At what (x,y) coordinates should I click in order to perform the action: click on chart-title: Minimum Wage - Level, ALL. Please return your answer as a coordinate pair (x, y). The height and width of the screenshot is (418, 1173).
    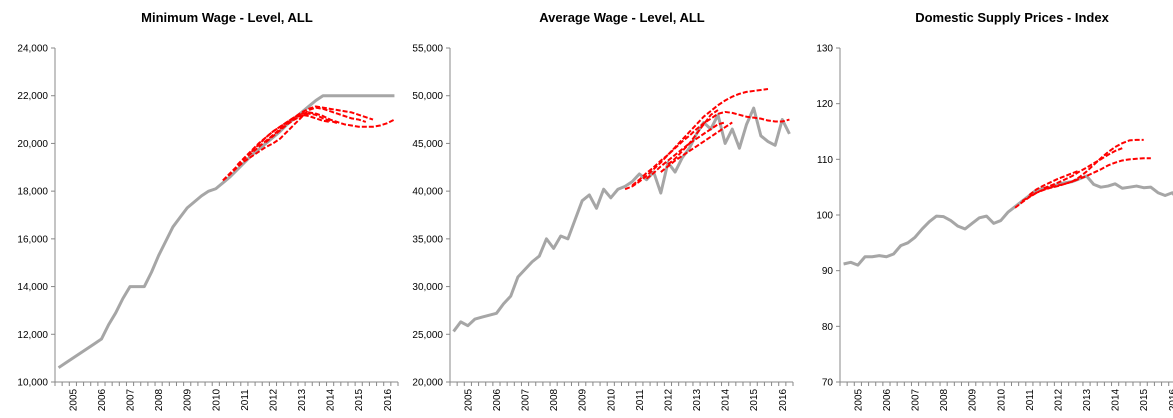
    Looking at the image, I should click on (227, 17).